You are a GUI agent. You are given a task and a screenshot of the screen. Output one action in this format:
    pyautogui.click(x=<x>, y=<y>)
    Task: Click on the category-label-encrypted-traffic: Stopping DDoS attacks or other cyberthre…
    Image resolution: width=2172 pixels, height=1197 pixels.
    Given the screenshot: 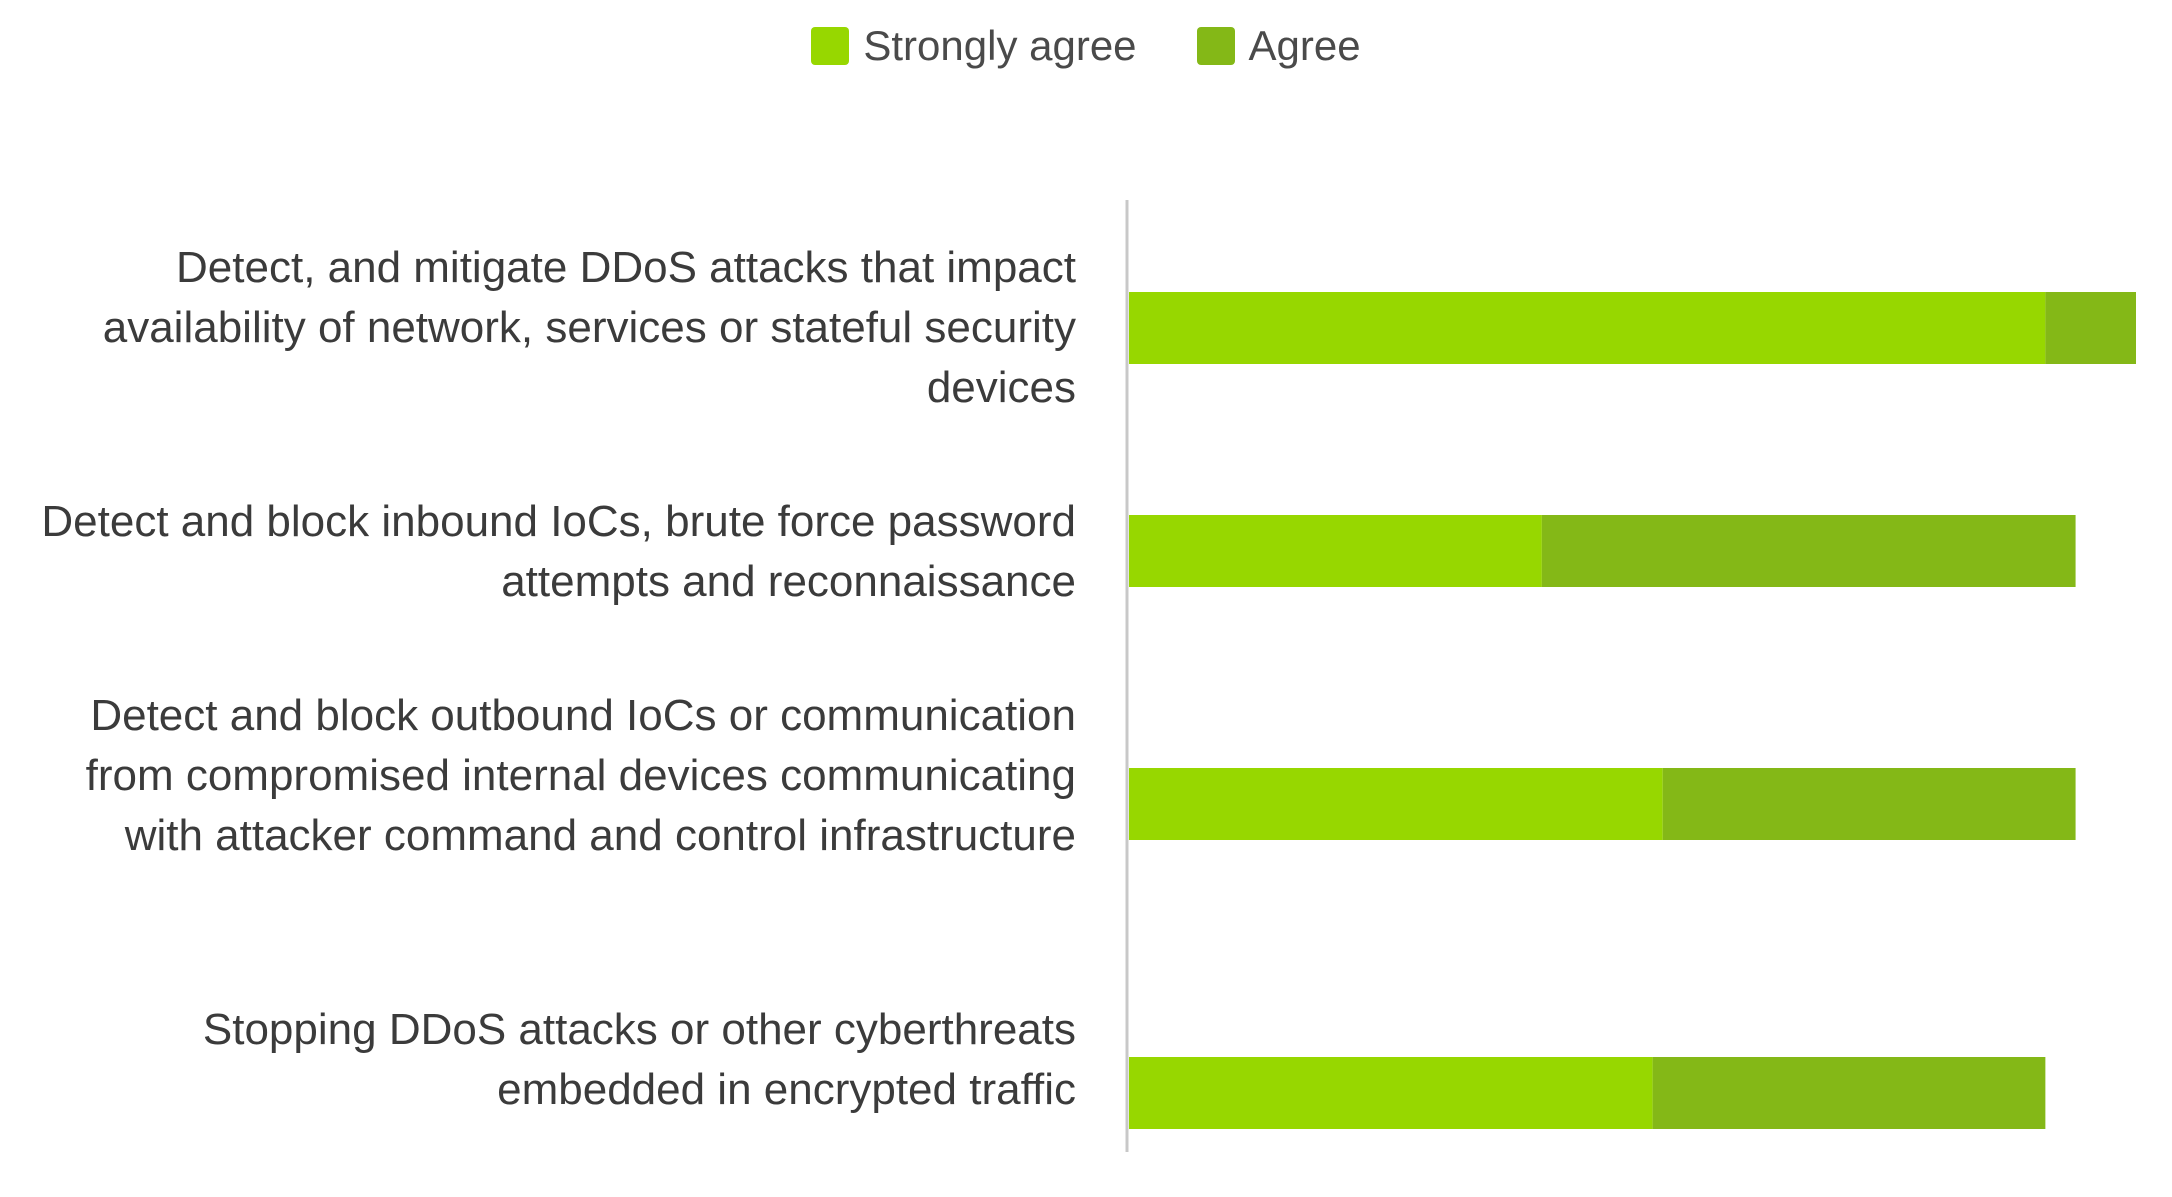 What is the action you would take?
    pyautogui.click(x=639, y=1059)
    